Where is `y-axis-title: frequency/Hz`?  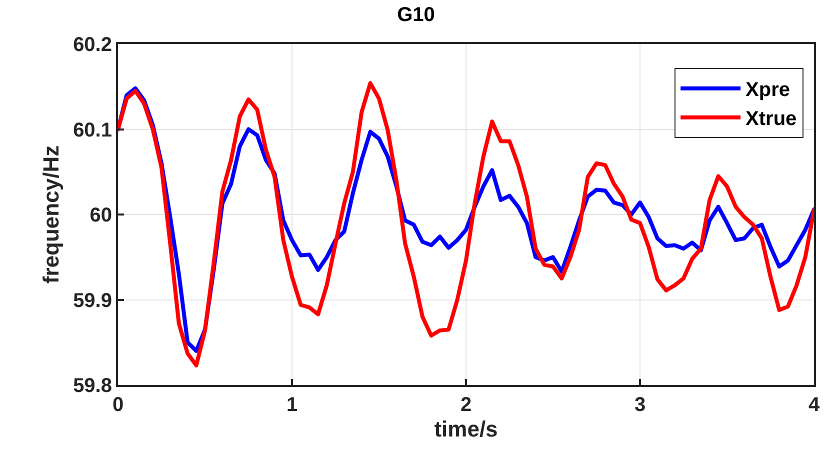
y-axis-title: frequency/Hz is located at coordinates (51, 214).